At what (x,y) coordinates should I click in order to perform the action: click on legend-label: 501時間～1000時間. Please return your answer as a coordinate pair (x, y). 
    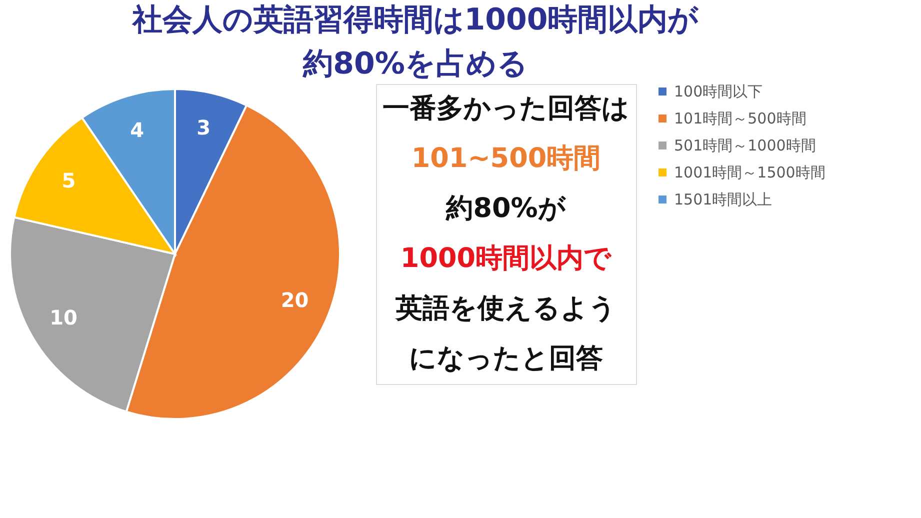
    Looking at the image, I should click on (745, 145).